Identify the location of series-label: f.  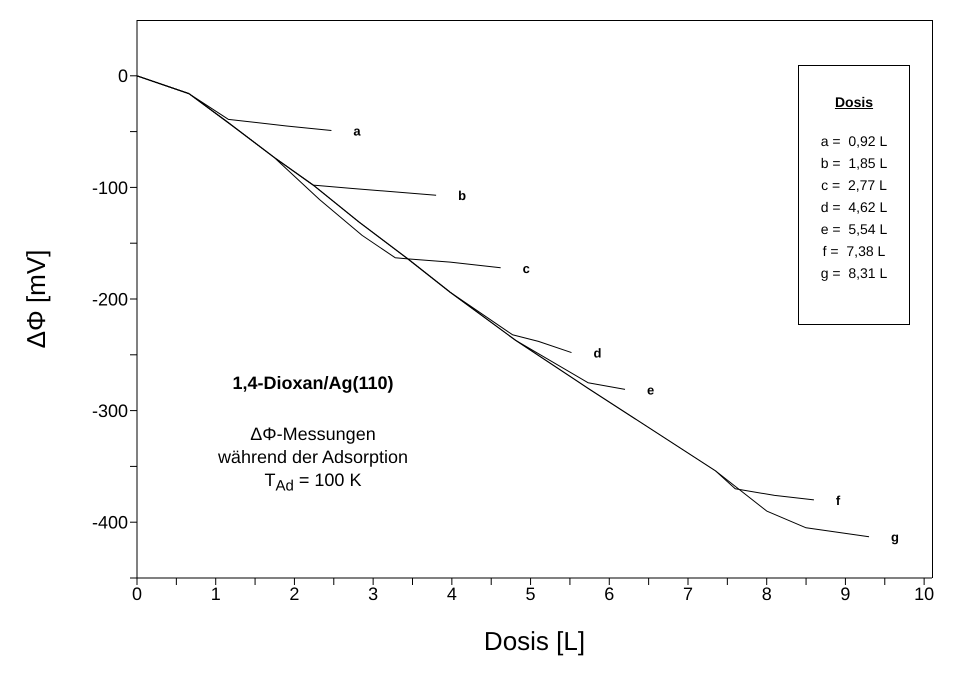
(838, 500).